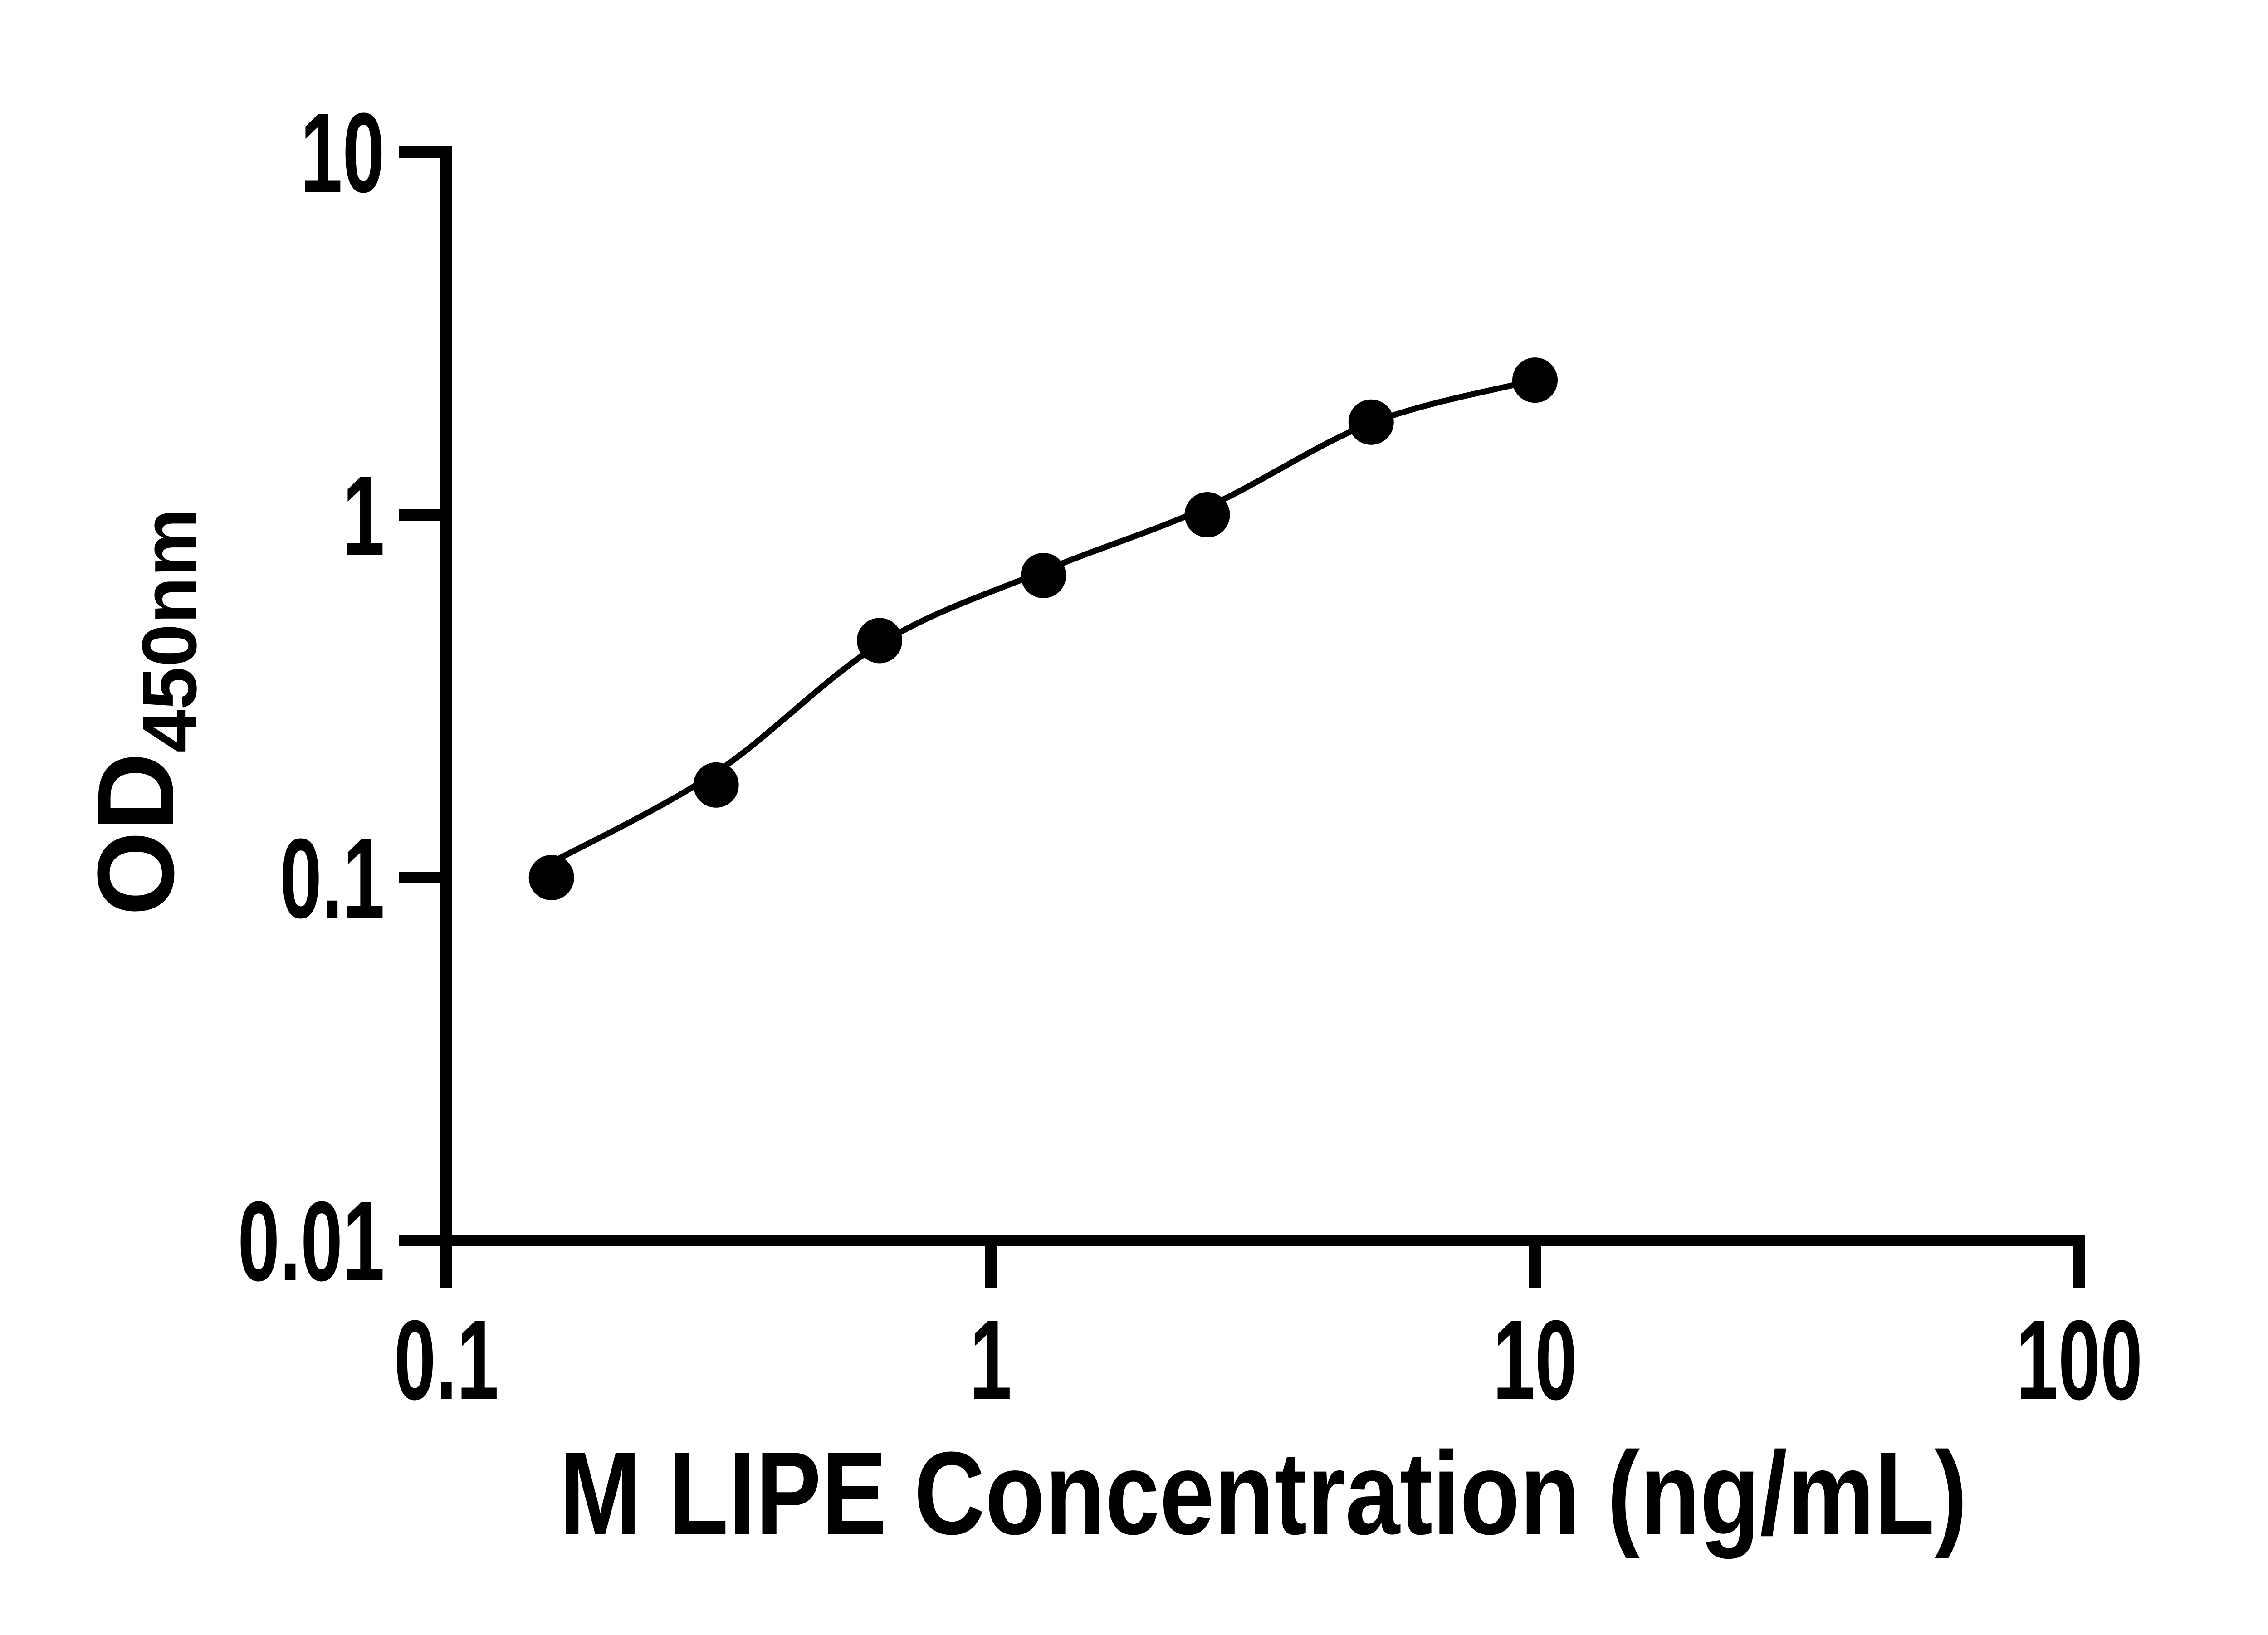  I want to click on y-tick-label-1: 1, so click(364, 515).